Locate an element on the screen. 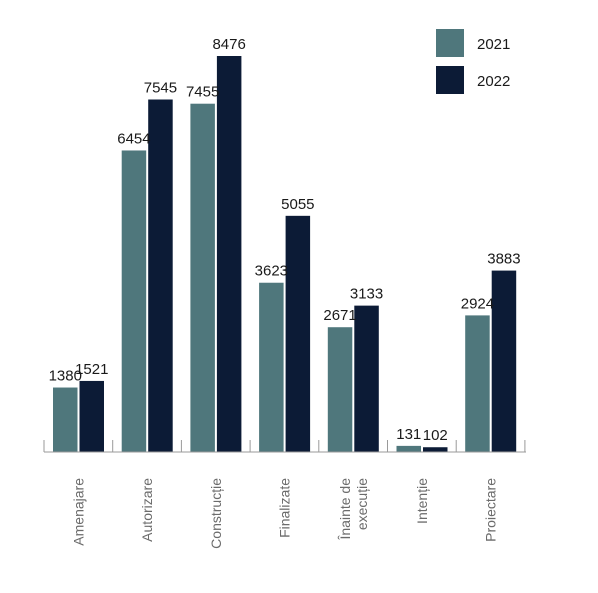 The height and width of the screenshot is (593, 598). value-label-2022-7: 3883 is located at coordinates (503, 259).